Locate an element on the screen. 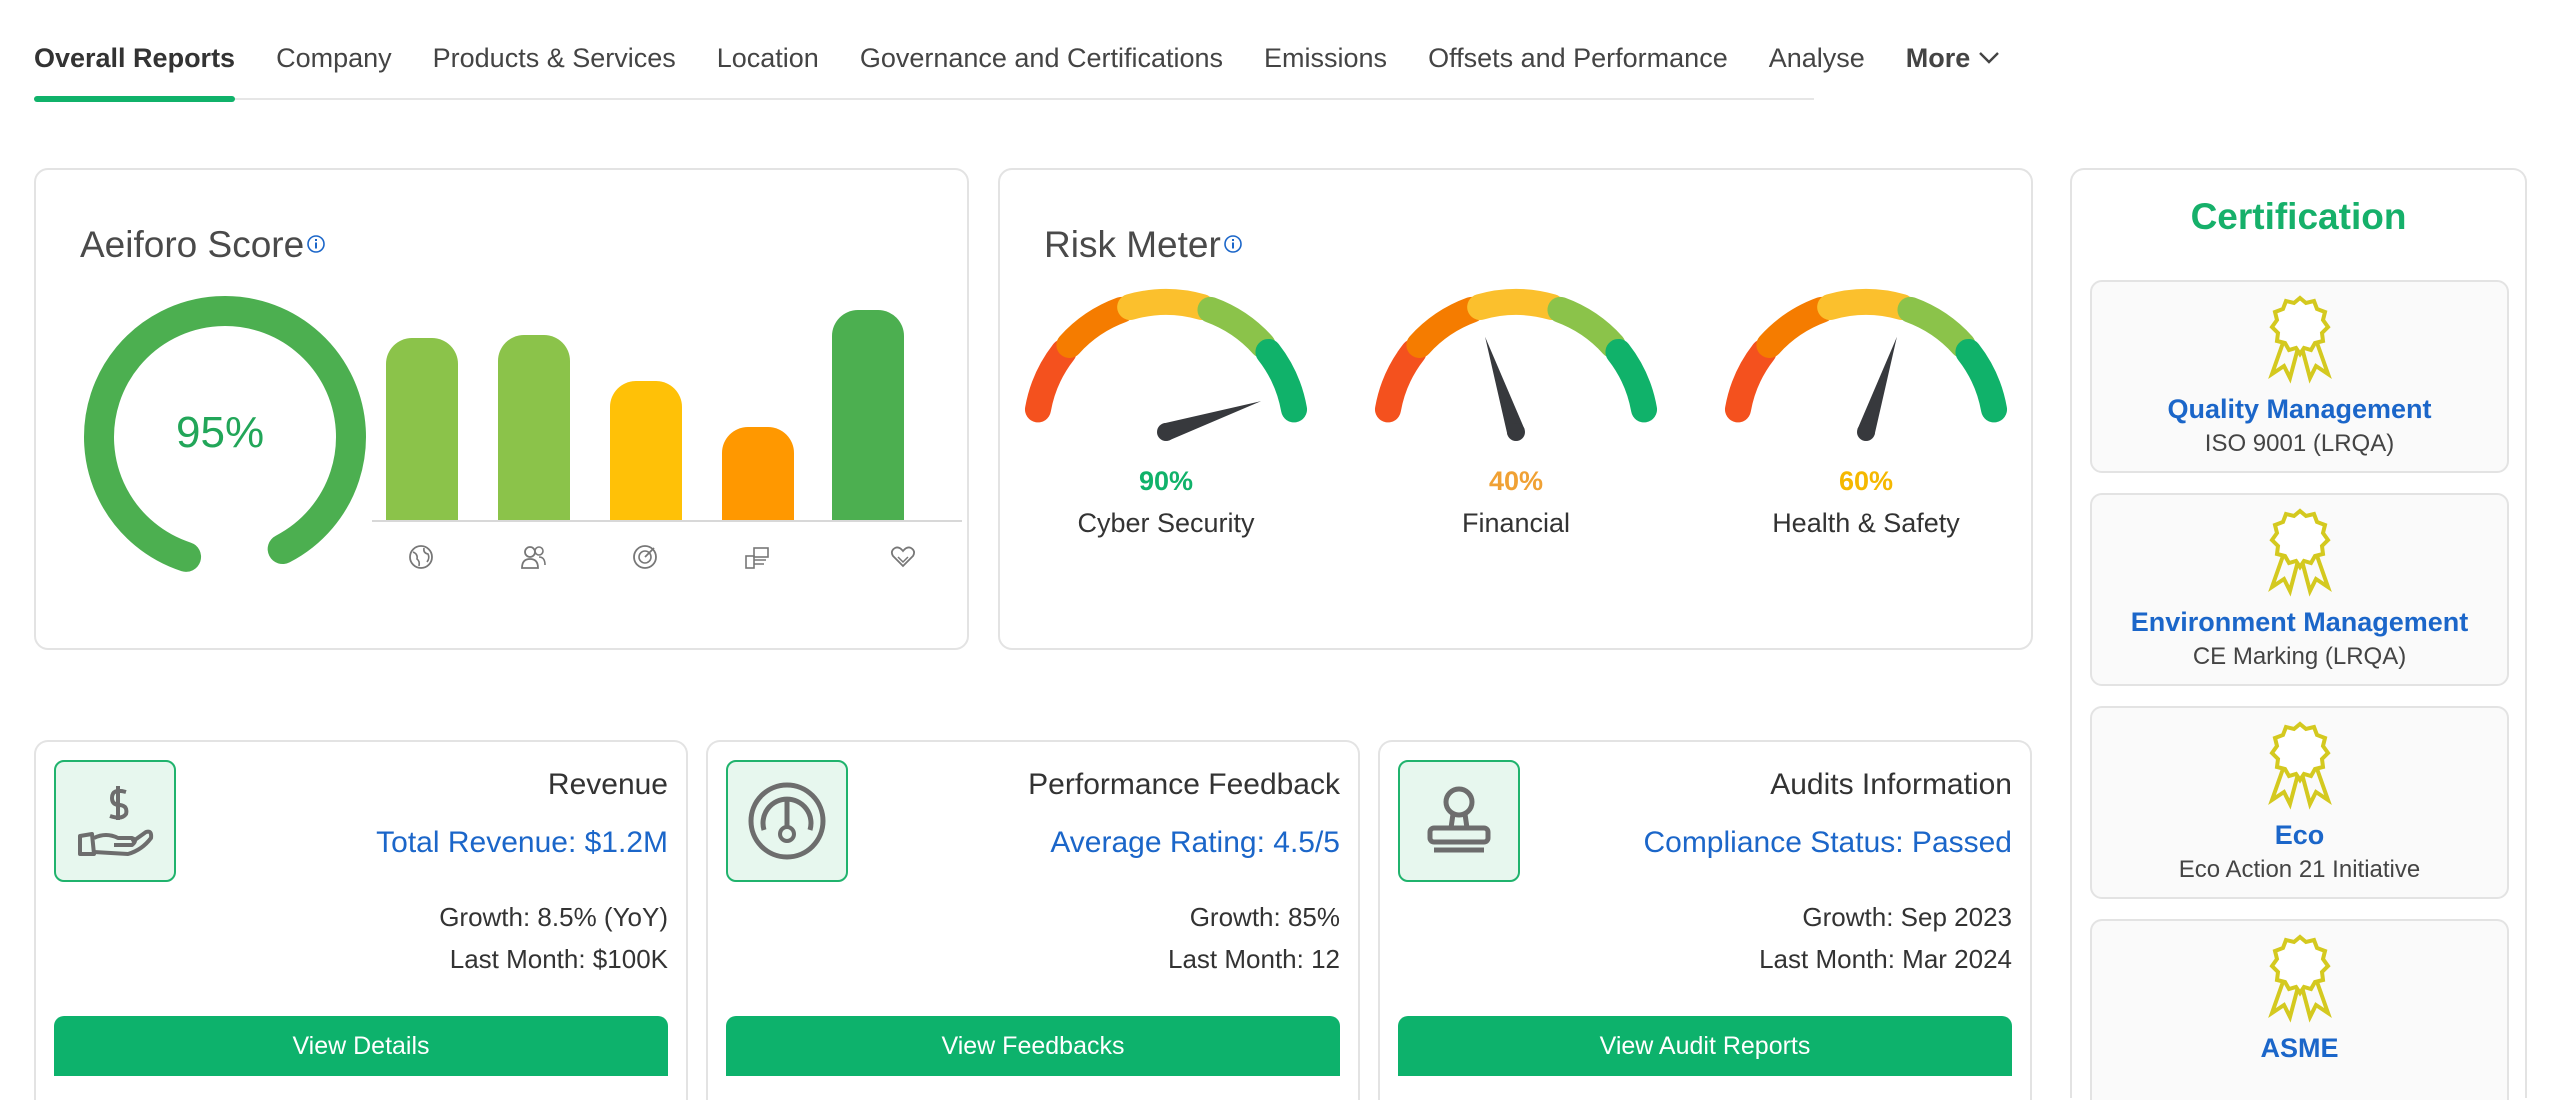 This screenshot has width=2560, height=1105. card-title: Performance Feedback is located at coordinates (1184, 784).